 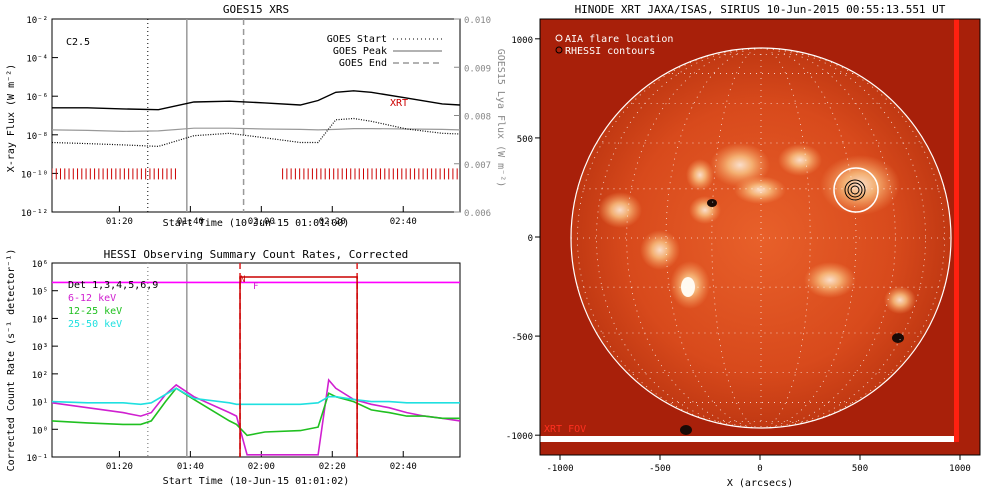 I want to click on xrt-y-tick-label: 500, so click(x=525, y=140).